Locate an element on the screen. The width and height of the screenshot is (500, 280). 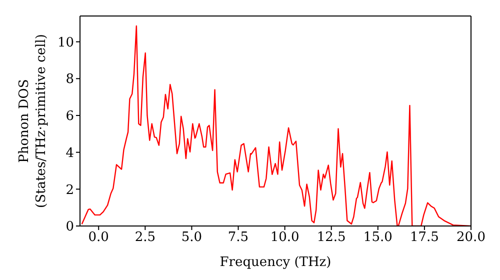
x-tick-label: 7.5 is located at coordinates (238, 238).